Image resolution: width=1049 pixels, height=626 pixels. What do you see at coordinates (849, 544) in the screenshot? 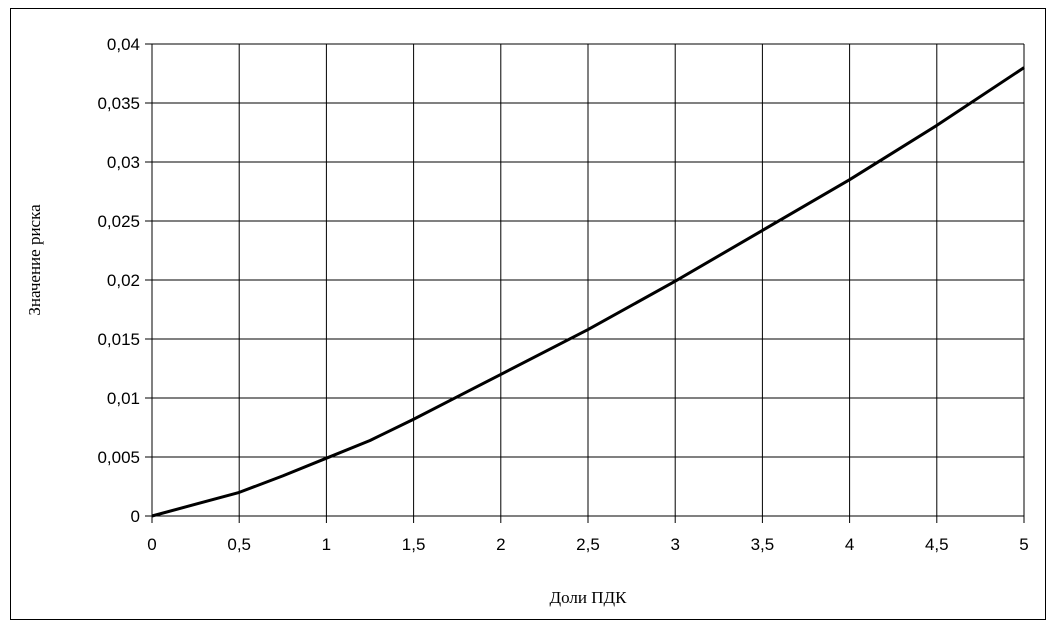
I see `x-tick-label: 4` at bounding box center [849, 544].